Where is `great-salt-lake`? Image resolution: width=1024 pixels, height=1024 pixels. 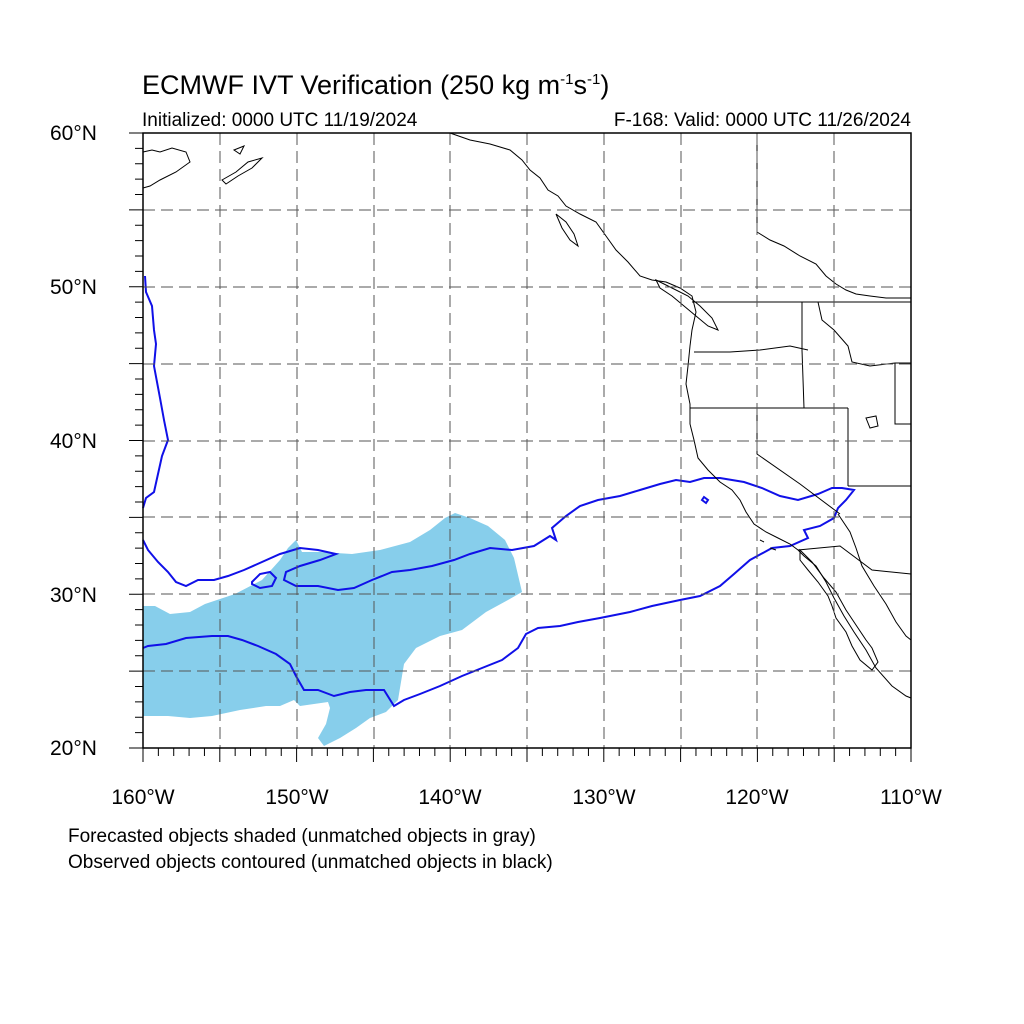 great-salt-lake is located at coordinates (872, 422).